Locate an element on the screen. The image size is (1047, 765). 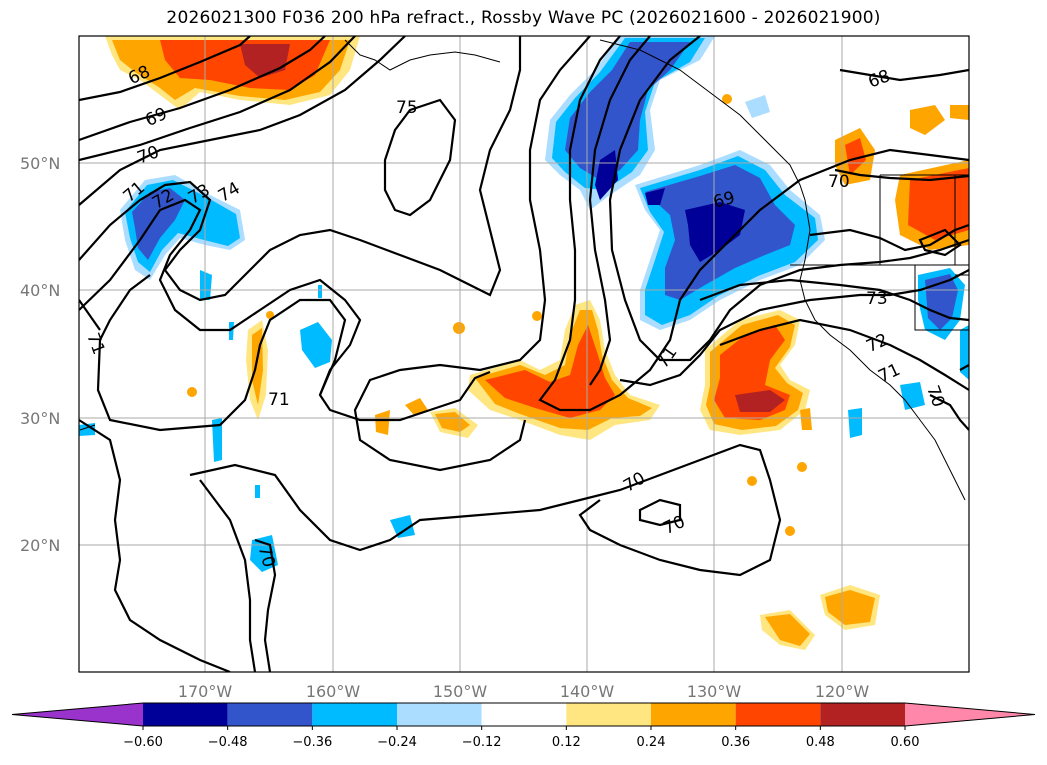
colorbar-tick-label: 0.60 is located at coordinates (905, 742).